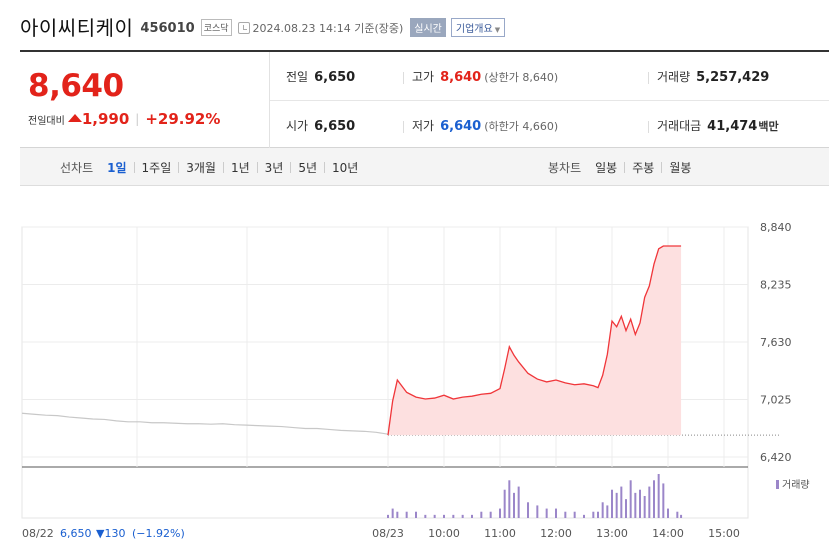  What do you see at coordinates (328, 28) in the screenshot?
I see `quote-datetime: 2024.08.23 14:14 기준(장중)` at bounding box center [328, 28].